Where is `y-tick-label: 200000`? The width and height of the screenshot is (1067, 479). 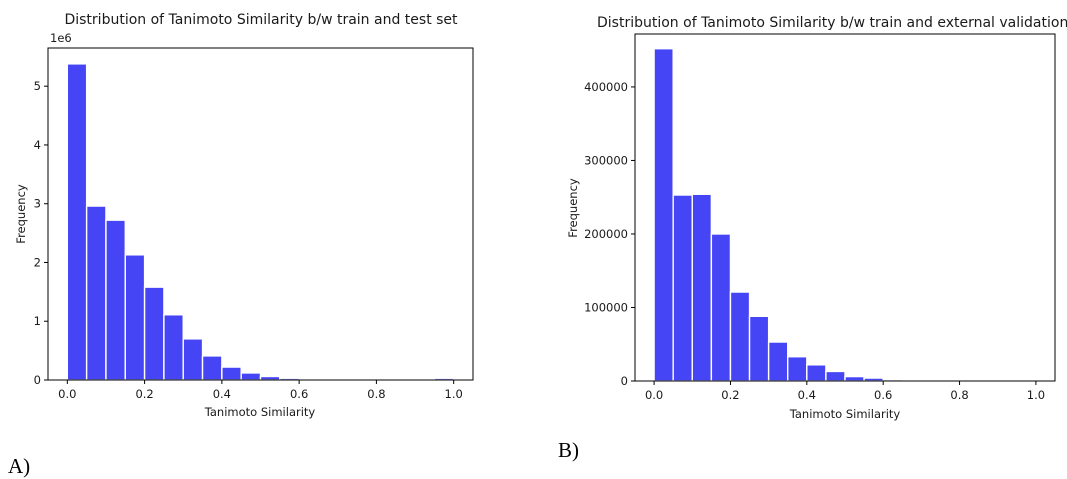
y-tick-label: 200000 is located at coordinates (606, 234).